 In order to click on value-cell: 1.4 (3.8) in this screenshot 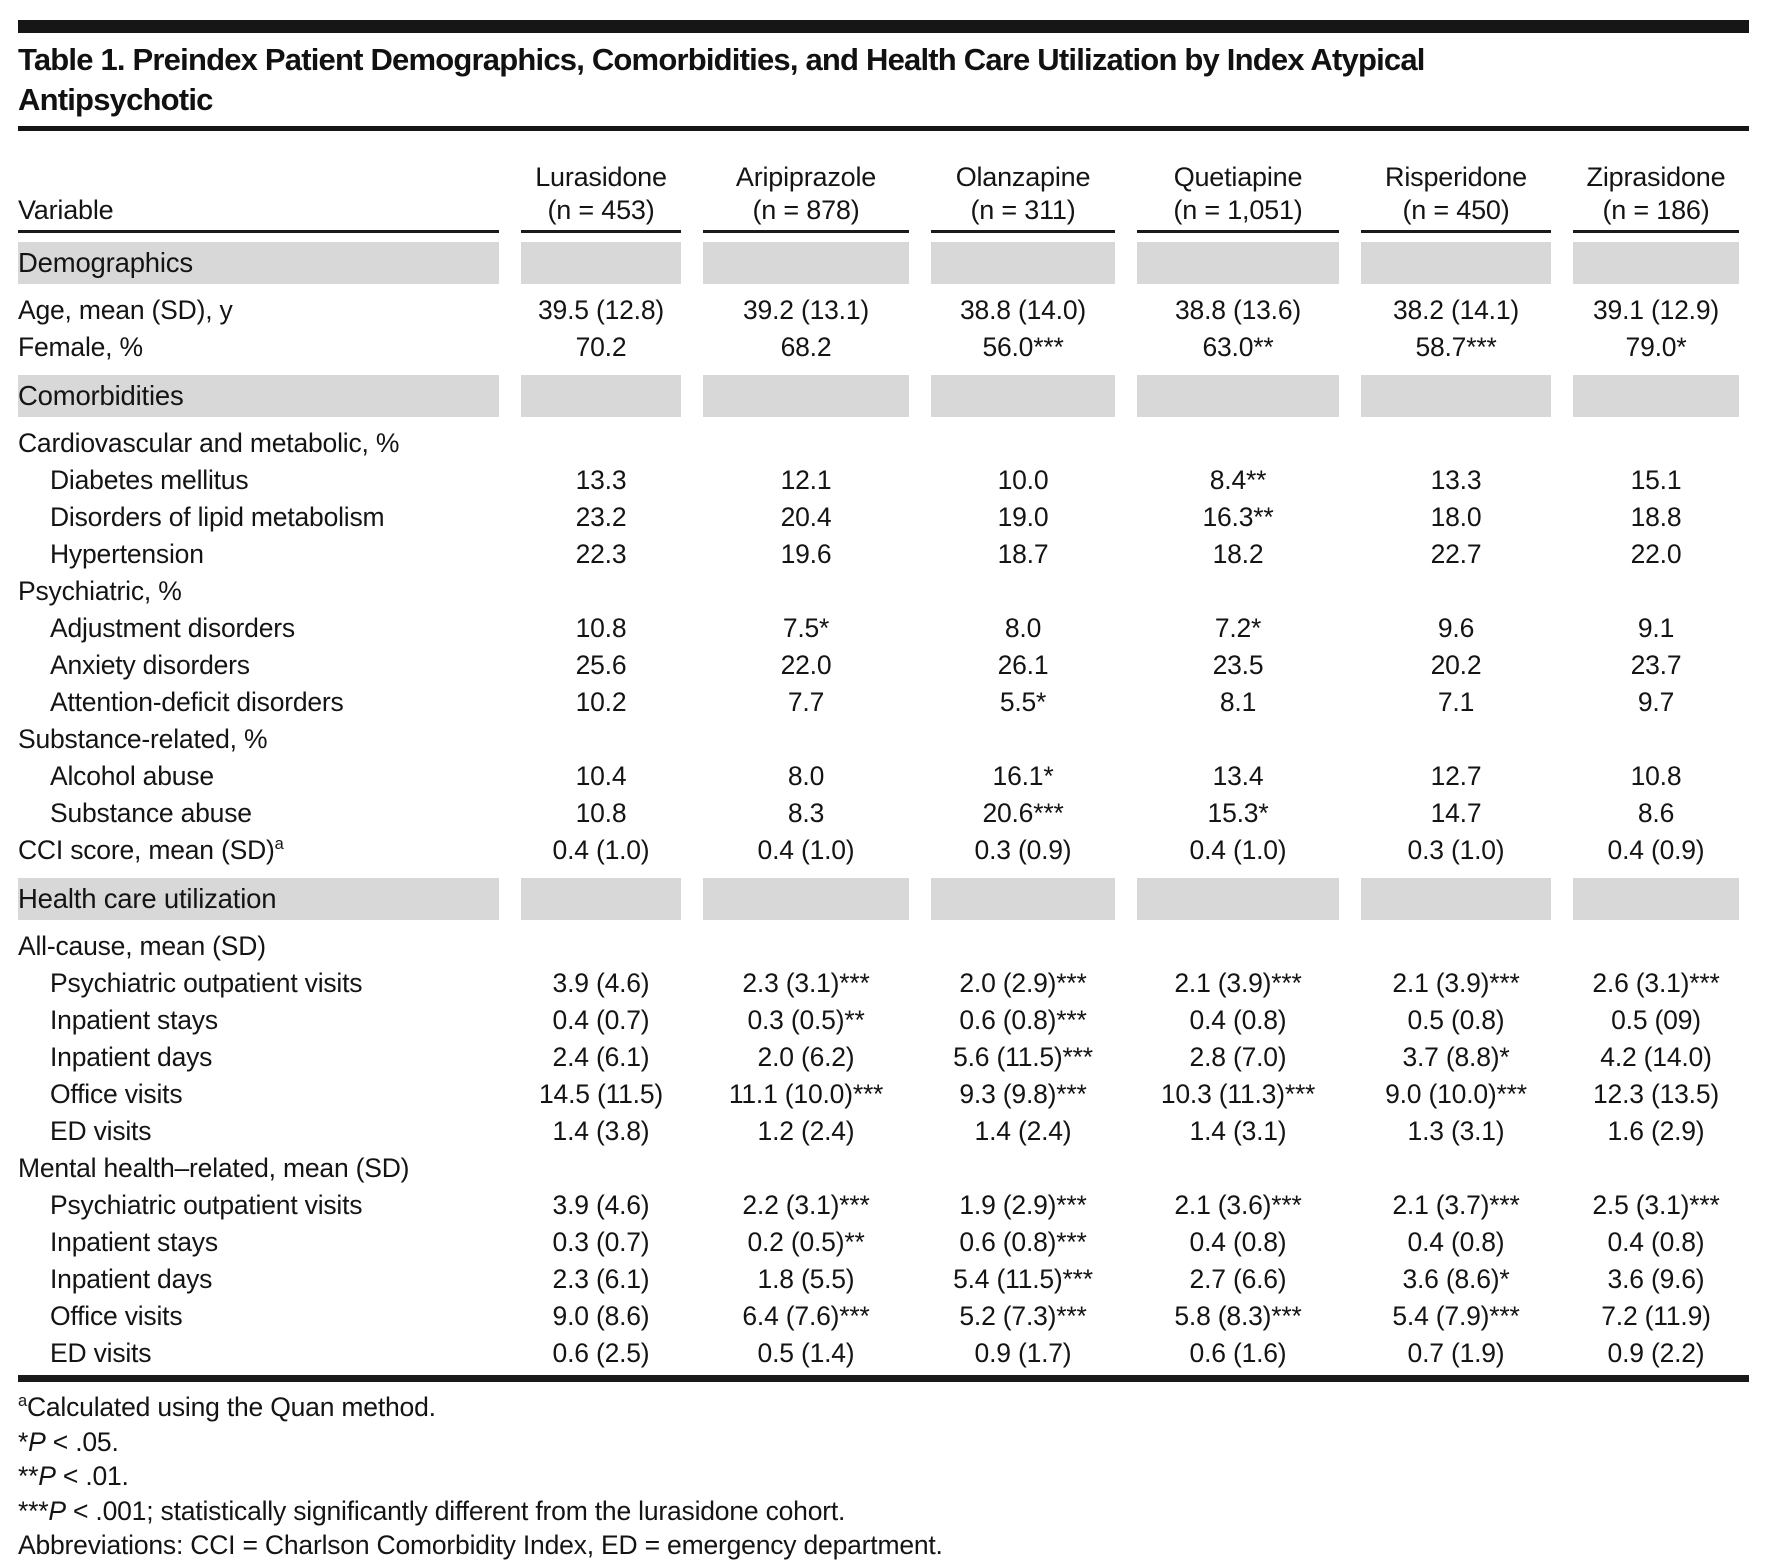, I will do `click(601, 1131)`.